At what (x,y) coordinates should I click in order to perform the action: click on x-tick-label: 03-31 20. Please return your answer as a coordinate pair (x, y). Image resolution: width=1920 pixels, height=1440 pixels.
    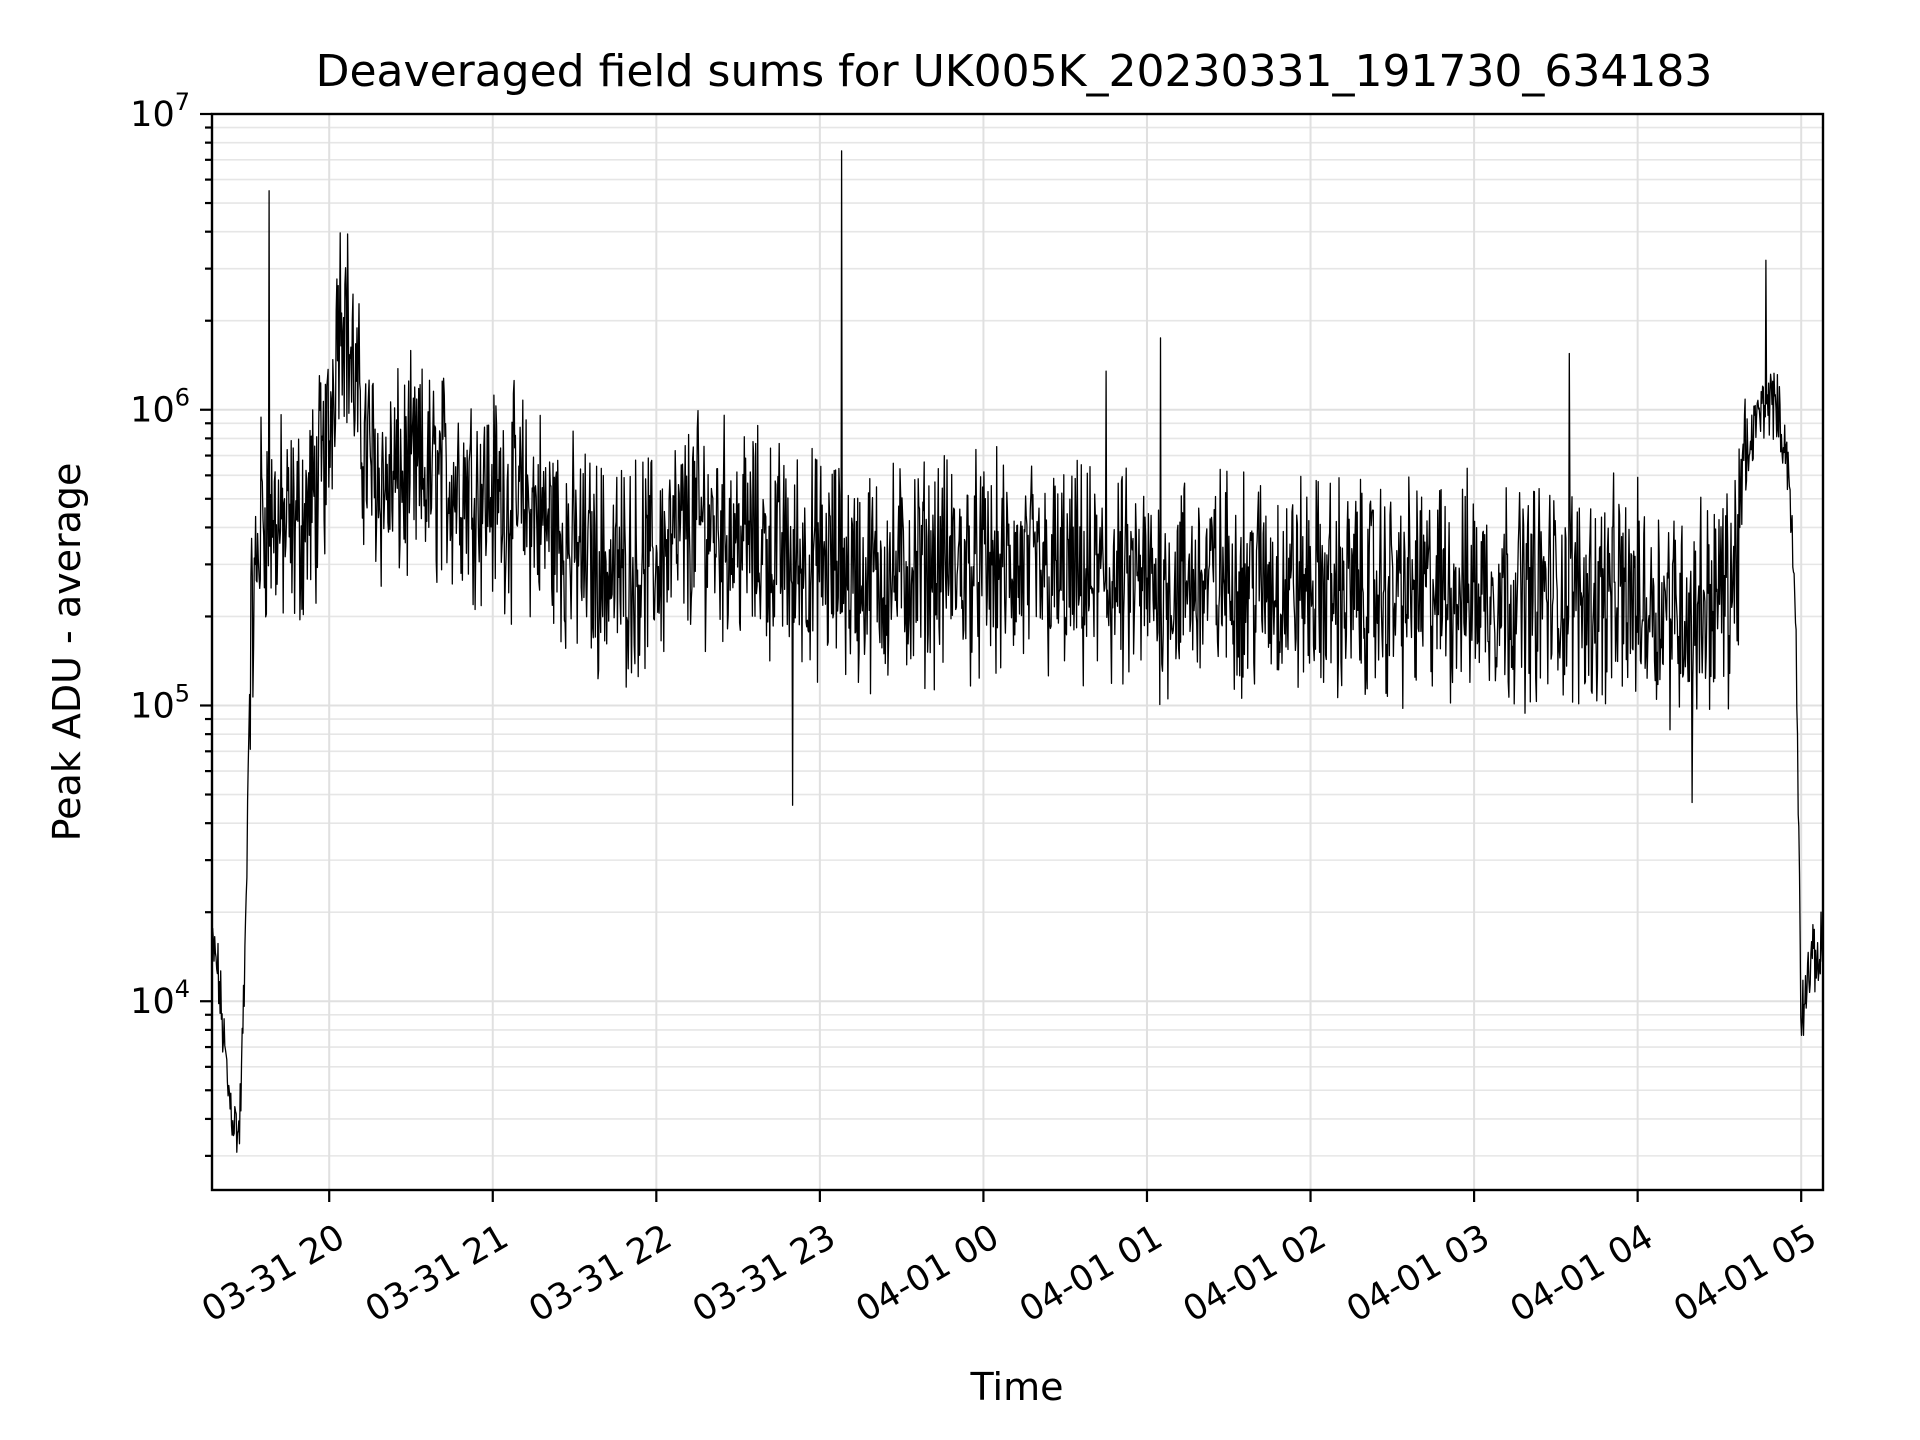
    Looking at the image, I should click on (273, 1273).